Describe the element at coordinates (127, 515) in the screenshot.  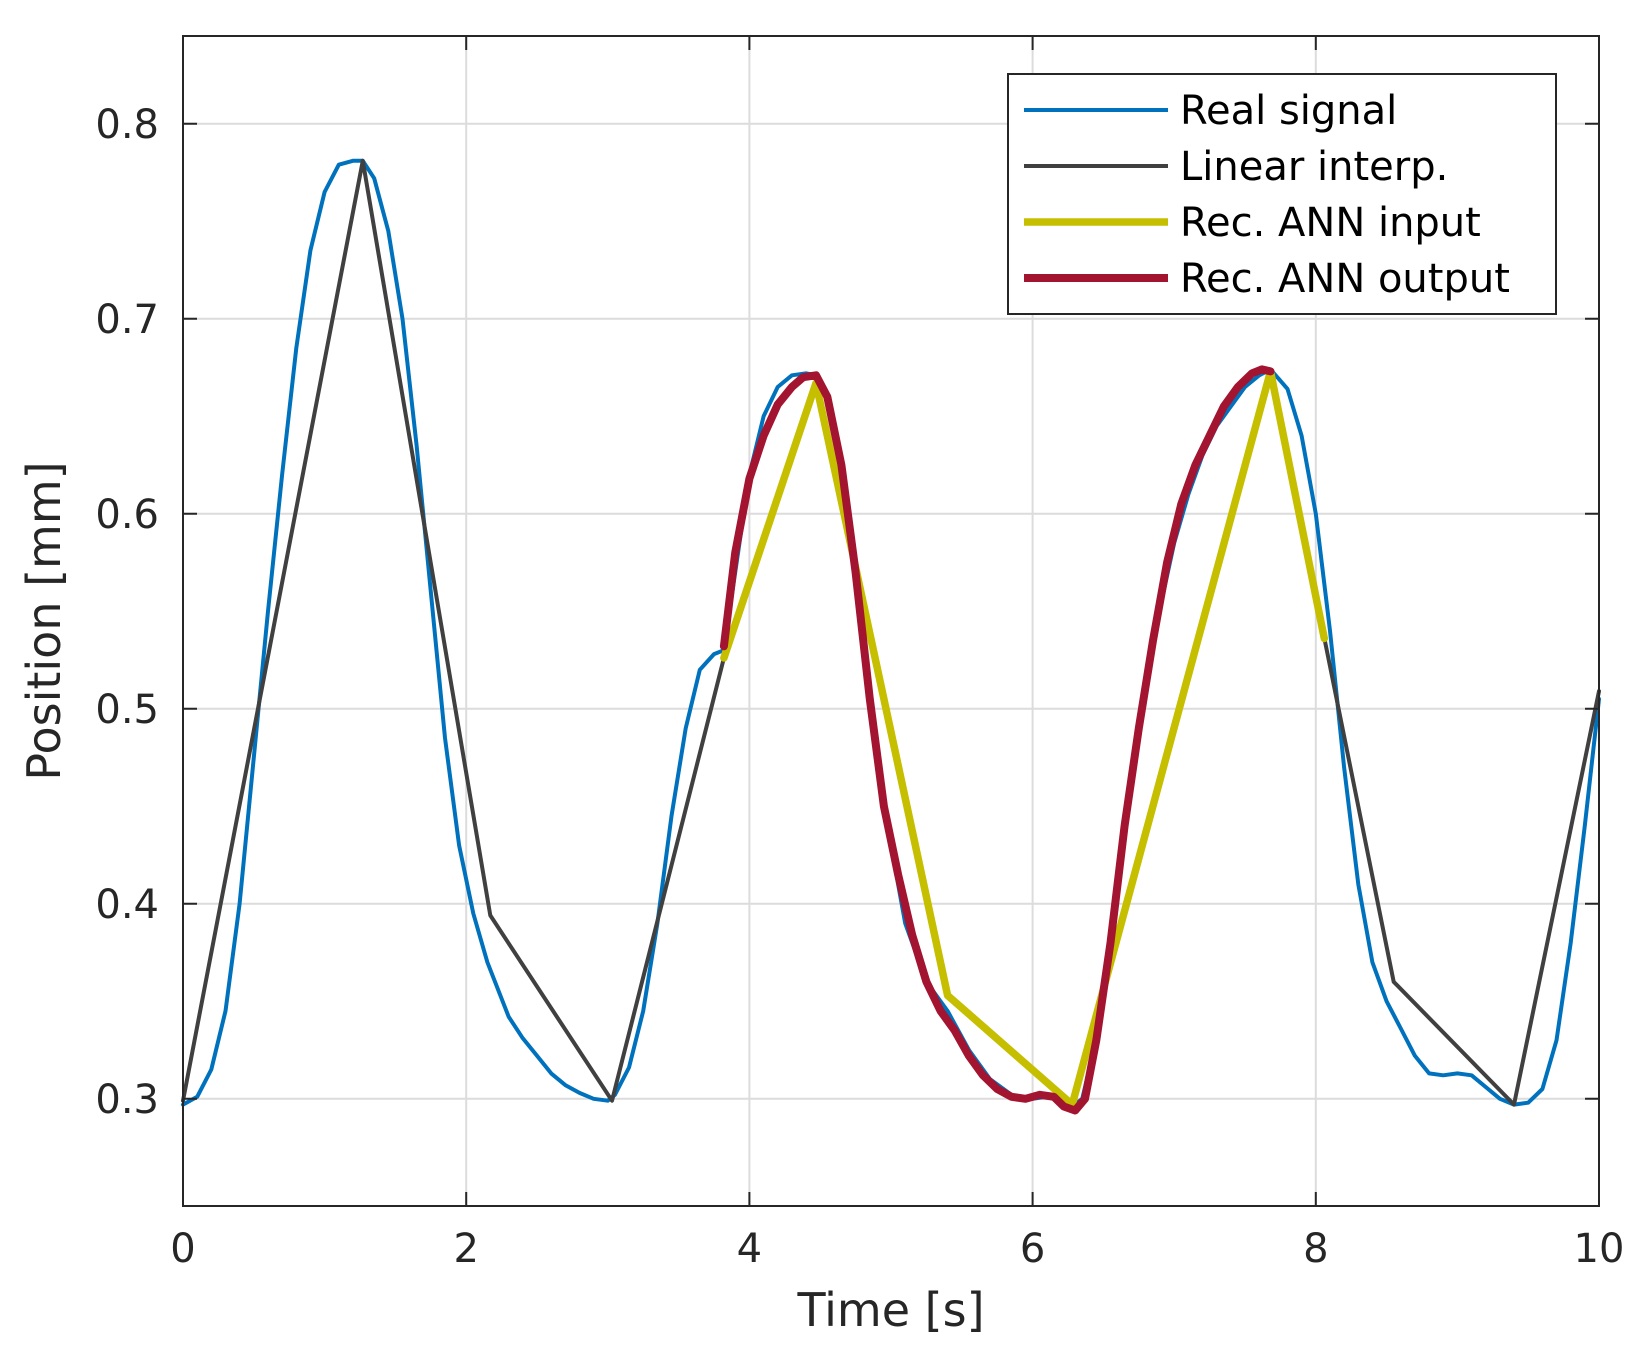
I see `y-tick-label: 0.6` at that location.